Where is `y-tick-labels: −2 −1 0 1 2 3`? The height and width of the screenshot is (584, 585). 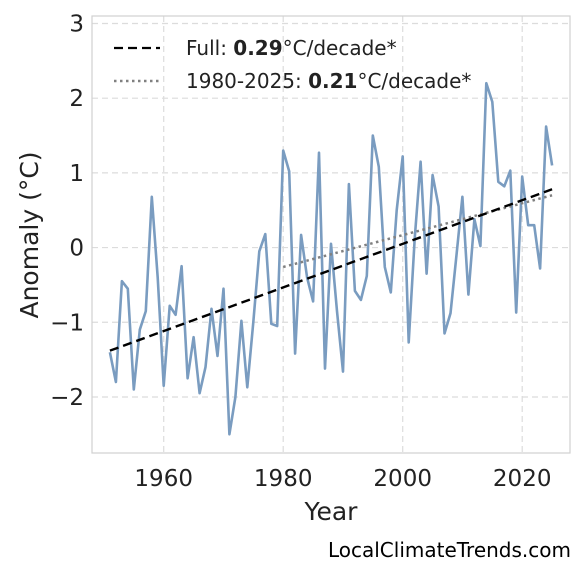
y-tick-labels: −2 −1 0 1 2 3 is located at coordinates (67, 211).